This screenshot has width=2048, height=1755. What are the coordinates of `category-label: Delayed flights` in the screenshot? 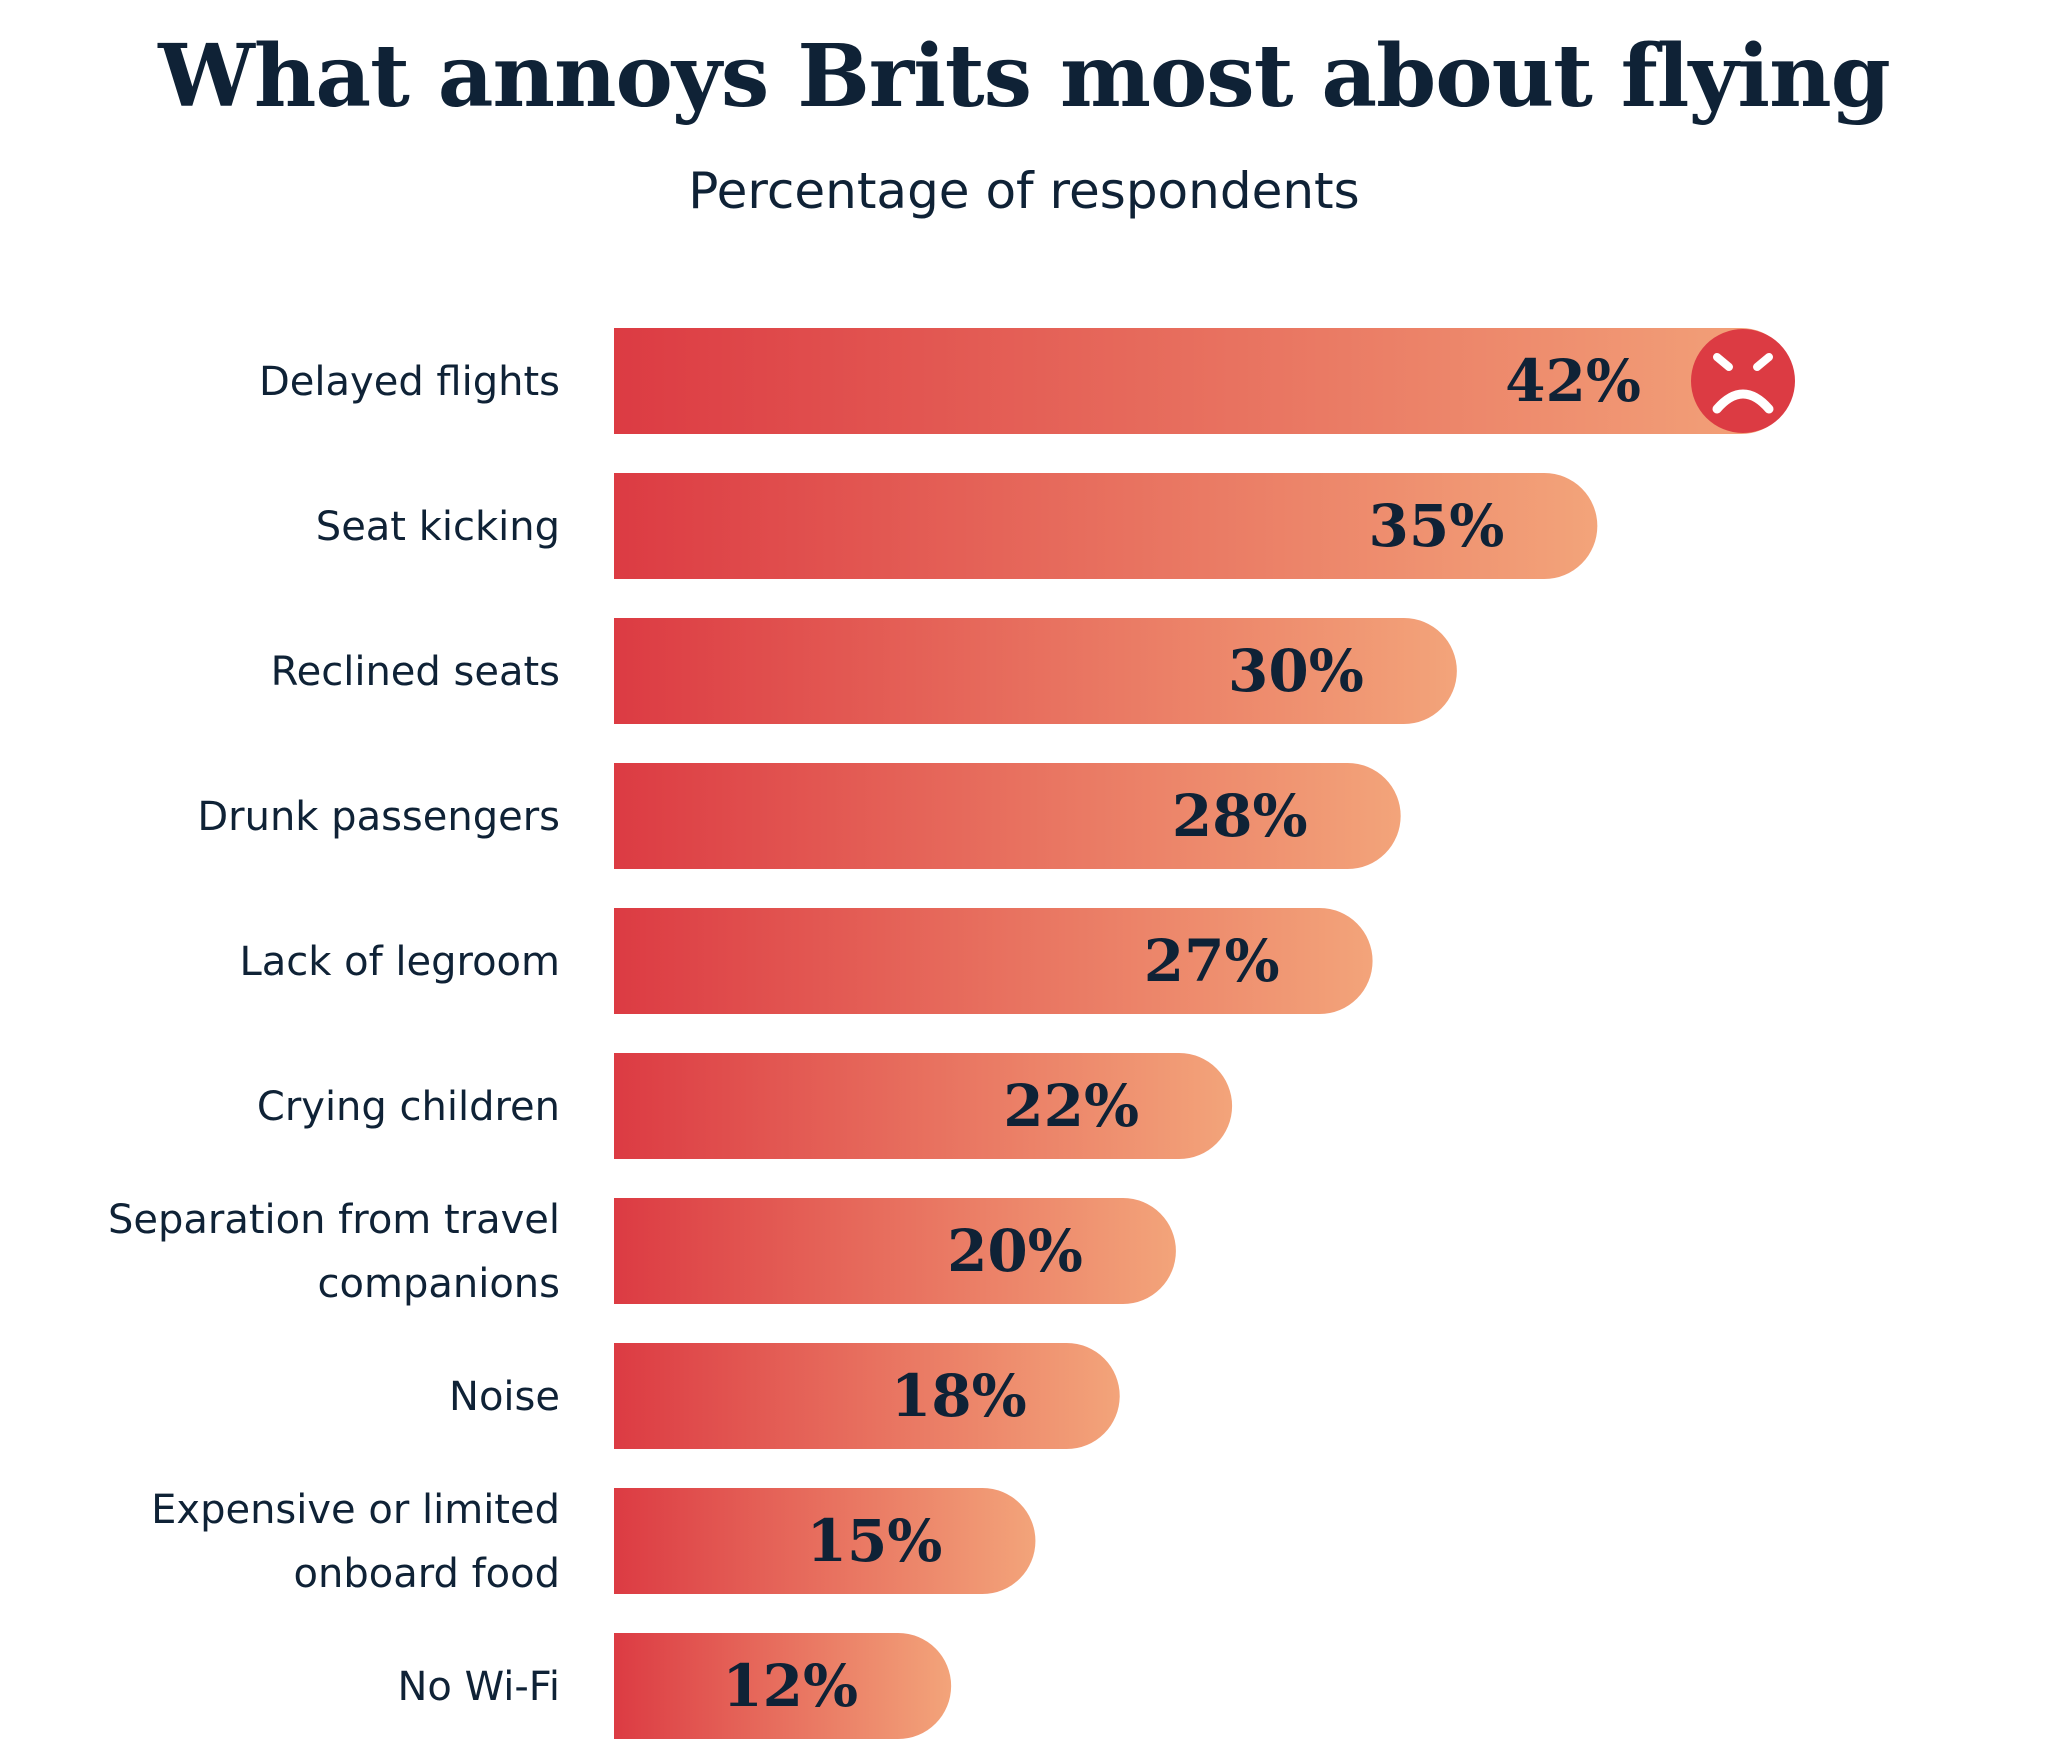 It's located at (409, 382).